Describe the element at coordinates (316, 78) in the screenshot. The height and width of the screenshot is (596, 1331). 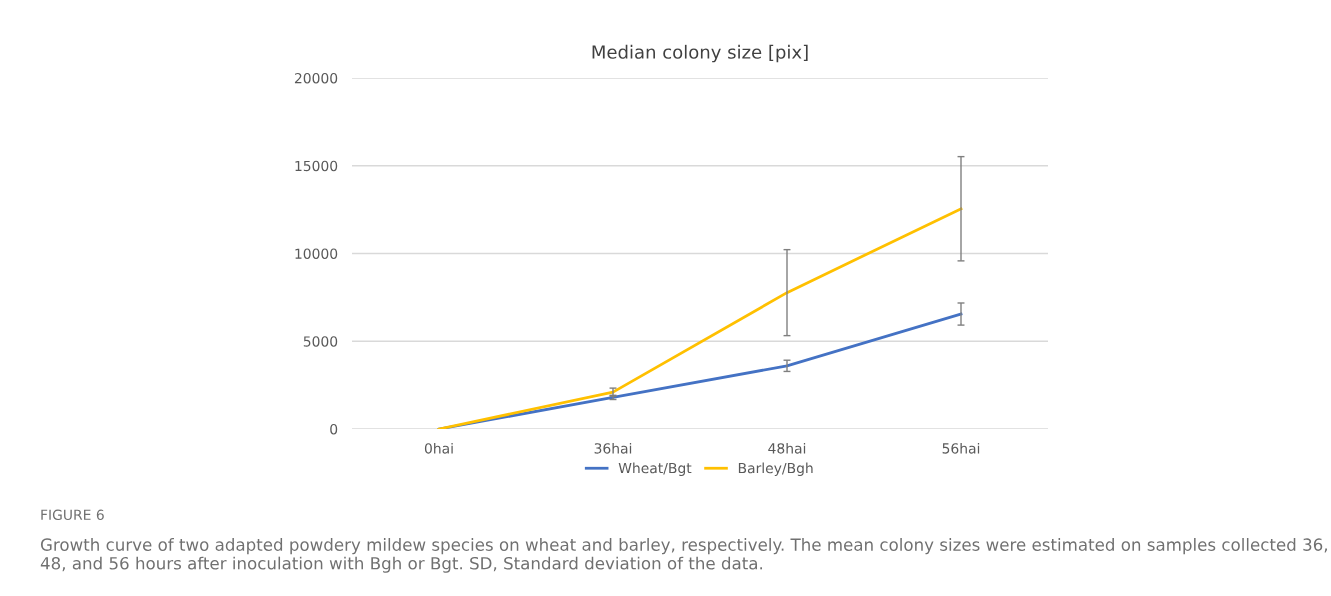
I see `y-tick-label: 20000` at that location.